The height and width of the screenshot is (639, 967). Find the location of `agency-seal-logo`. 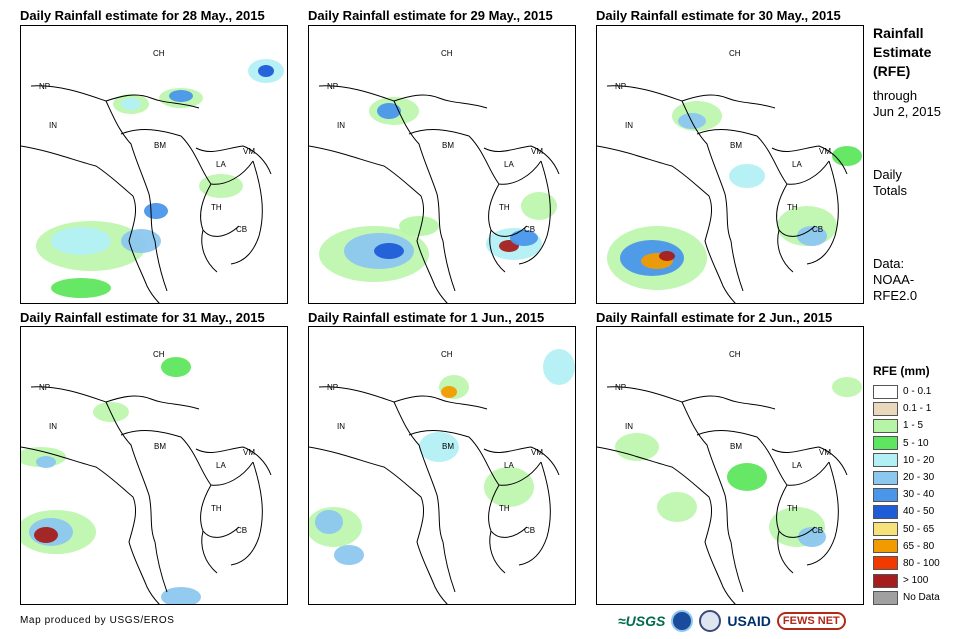

agency-seal-logo is located at coordinates (710, 621).